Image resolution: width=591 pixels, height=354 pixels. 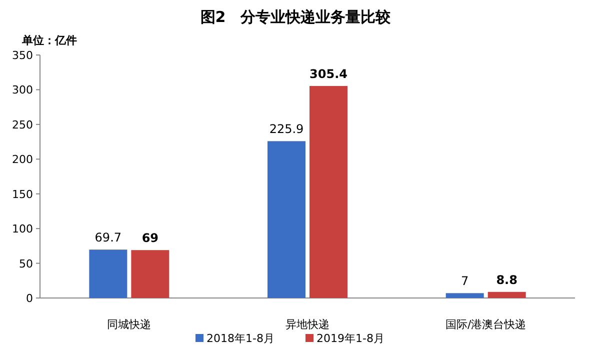 I want to click on data-label: 7, so click(x=465, y=281).